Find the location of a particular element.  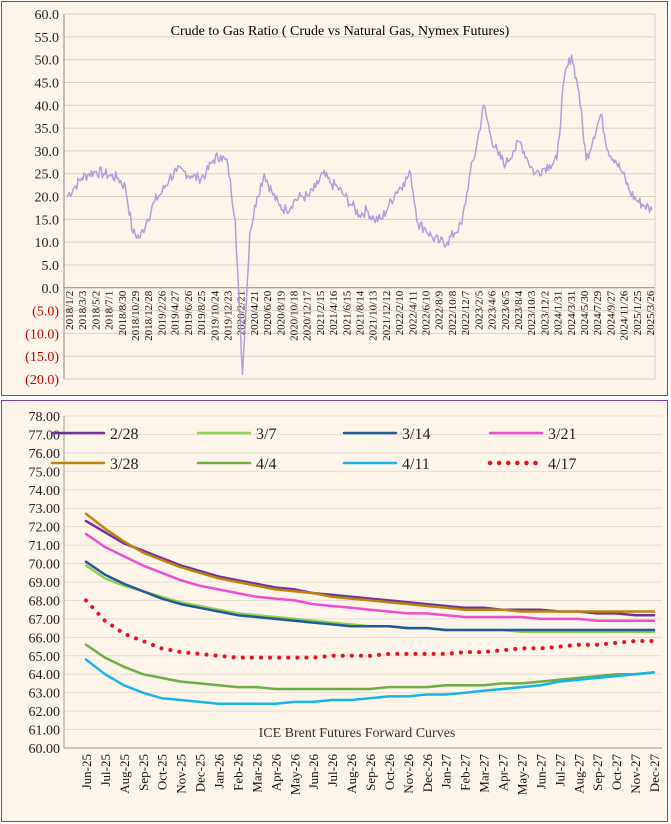

x-tick-label: 2022/12/7 is located at coordinates (466, 312).